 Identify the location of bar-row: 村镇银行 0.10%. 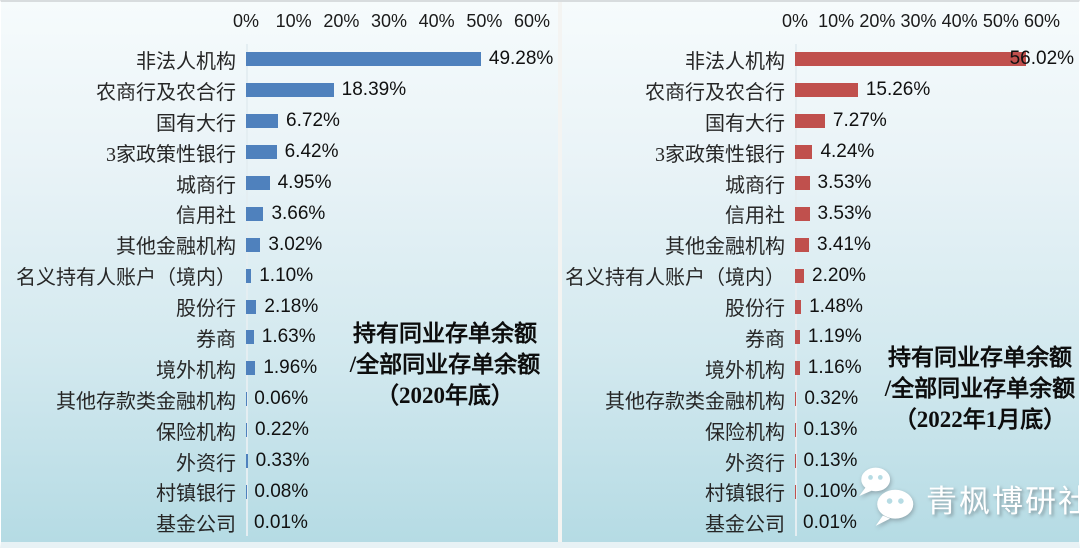
(820, 491).